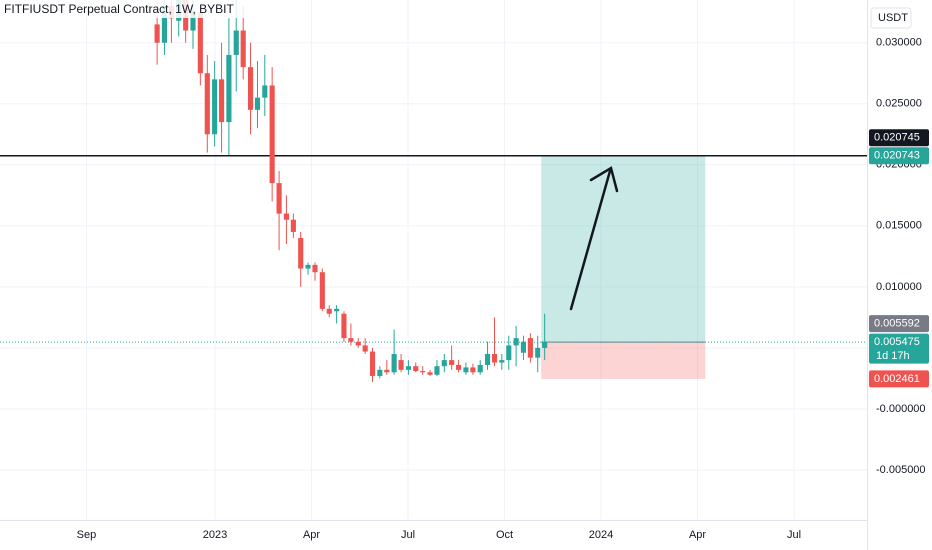 This screenshot has width=932, height=550. I want to click on stop-label: 0.002461, so click(897, 379).